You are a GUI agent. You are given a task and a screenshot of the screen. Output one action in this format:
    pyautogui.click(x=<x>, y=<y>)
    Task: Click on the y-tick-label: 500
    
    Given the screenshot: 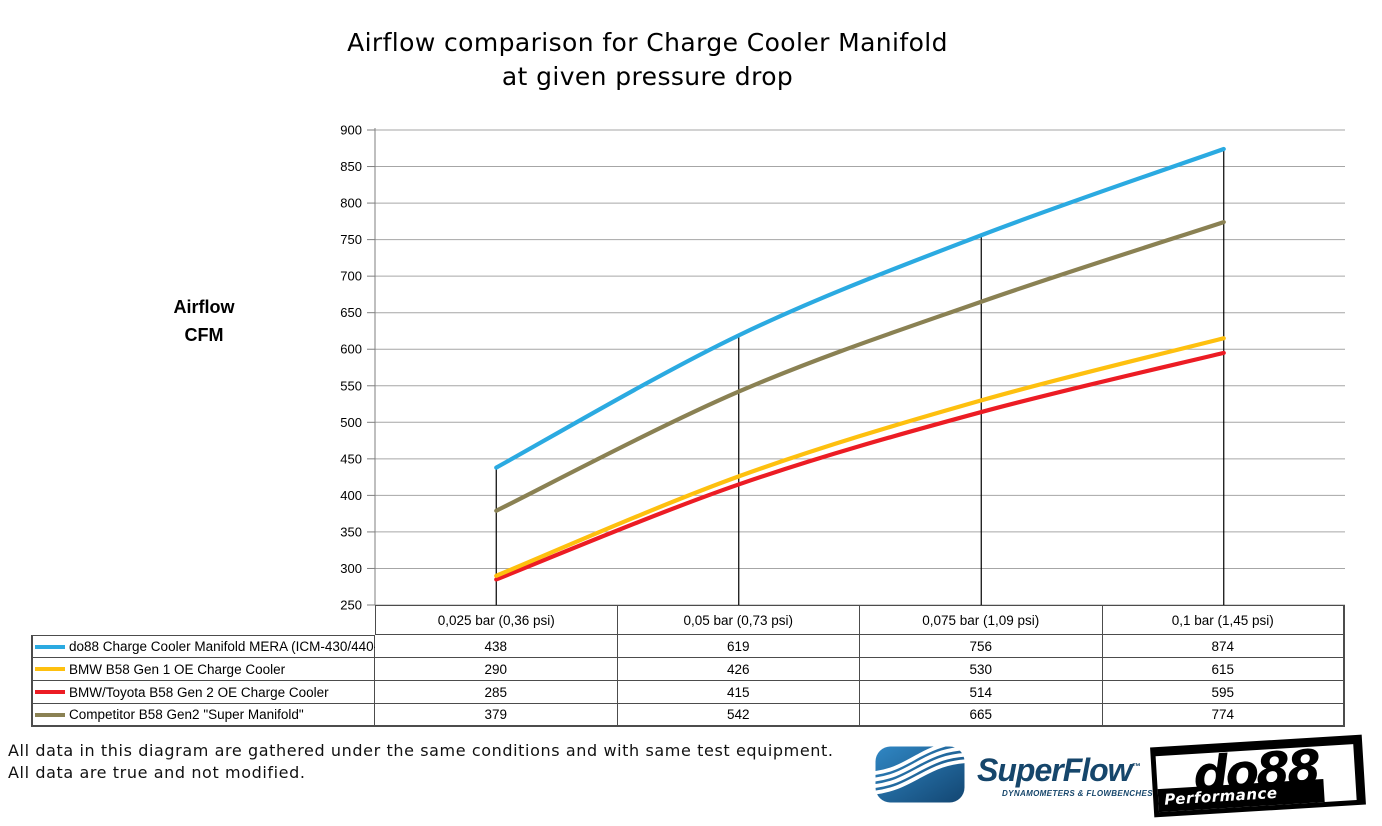 What is the action you would take?
    pyautogui.click(x=351, y=422)
    